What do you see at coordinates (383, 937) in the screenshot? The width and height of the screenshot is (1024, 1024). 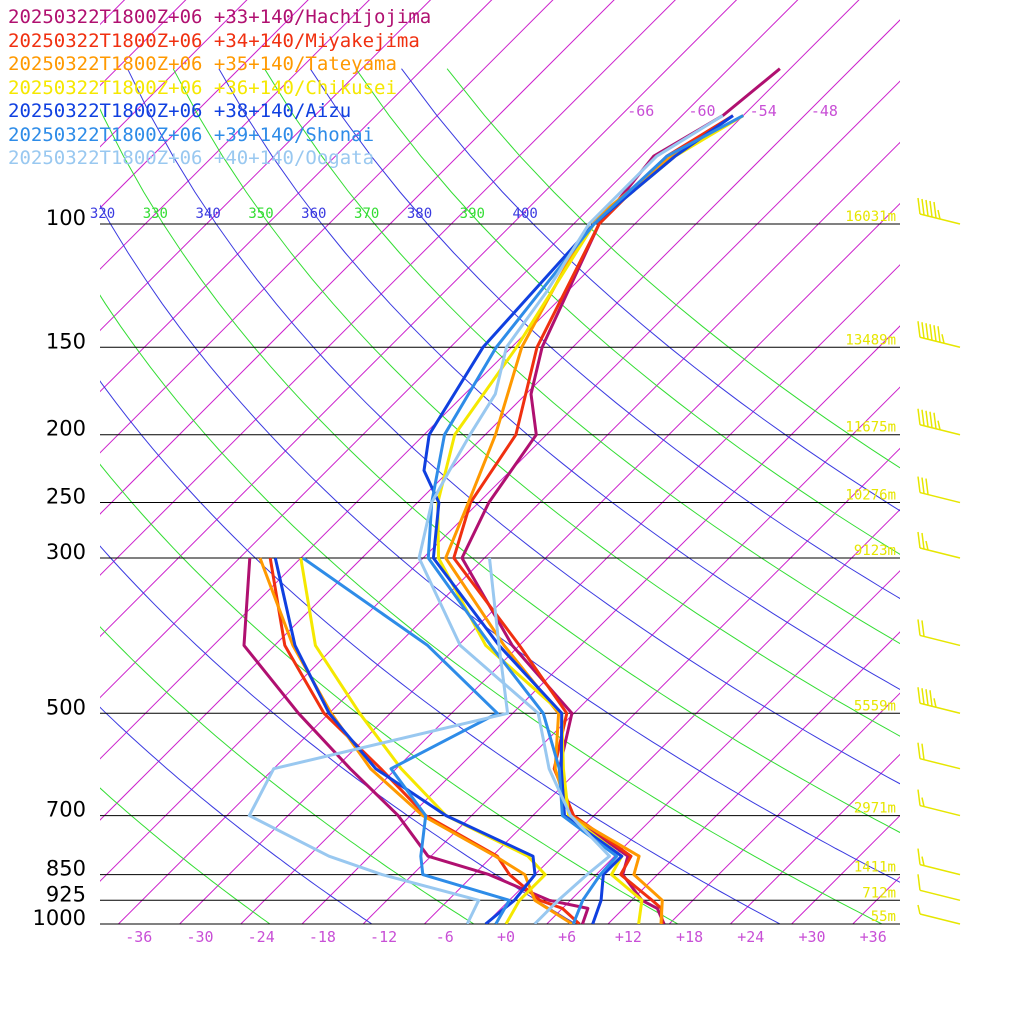 I see `temperature-tick-label: -12` at bounding box center [383, 937].